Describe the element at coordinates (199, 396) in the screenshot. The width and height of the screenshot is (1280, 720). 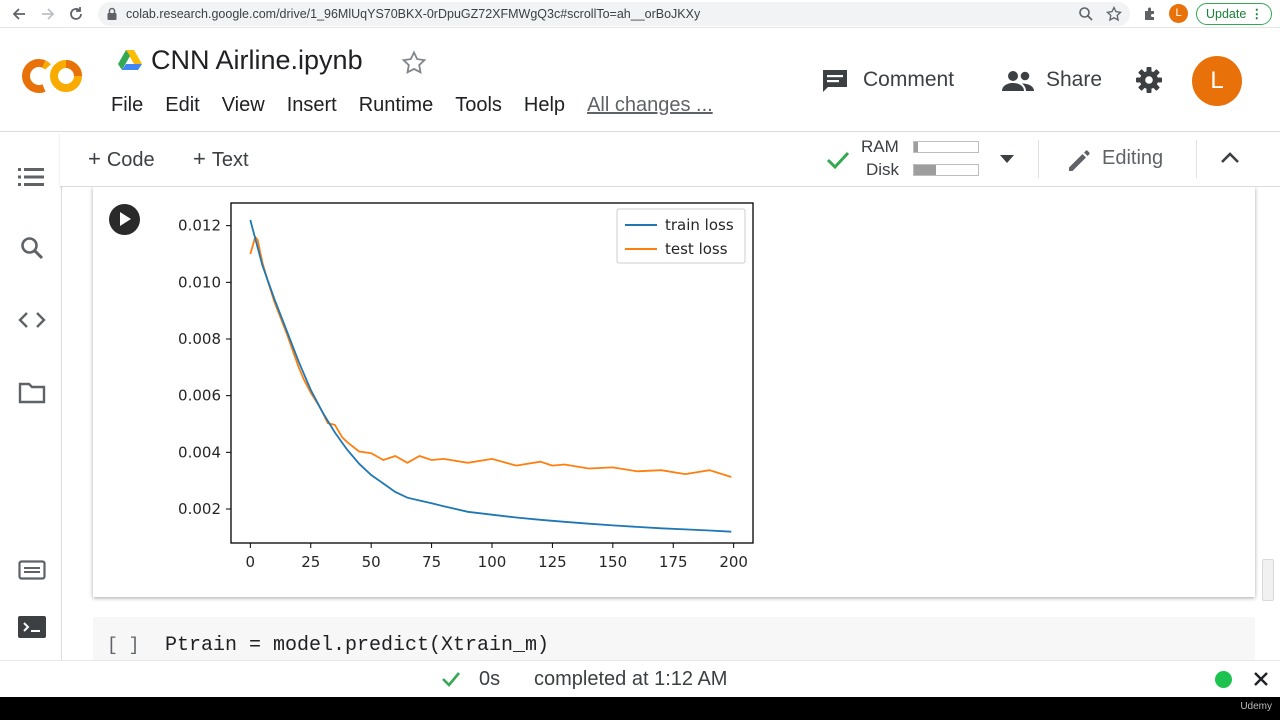
I see `y-tick-label: 0.006` at that location.